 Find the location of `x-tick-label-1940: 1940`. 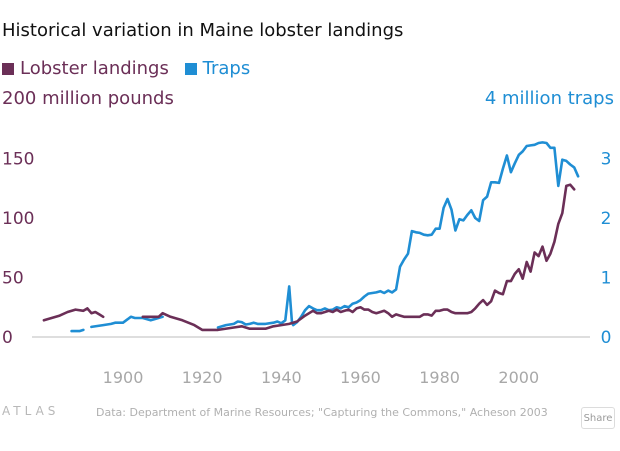

x-tick-label-1940: 1940 is located at coordinates (281, 377).